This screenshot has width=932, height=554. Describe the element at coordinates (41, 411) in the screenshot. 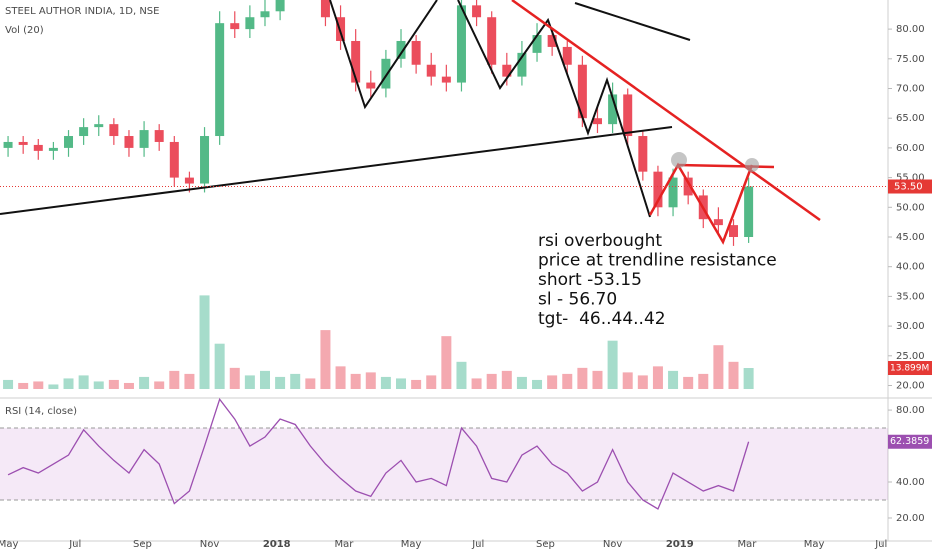

I see `rsi-title: RSI (14, close)` at that location.